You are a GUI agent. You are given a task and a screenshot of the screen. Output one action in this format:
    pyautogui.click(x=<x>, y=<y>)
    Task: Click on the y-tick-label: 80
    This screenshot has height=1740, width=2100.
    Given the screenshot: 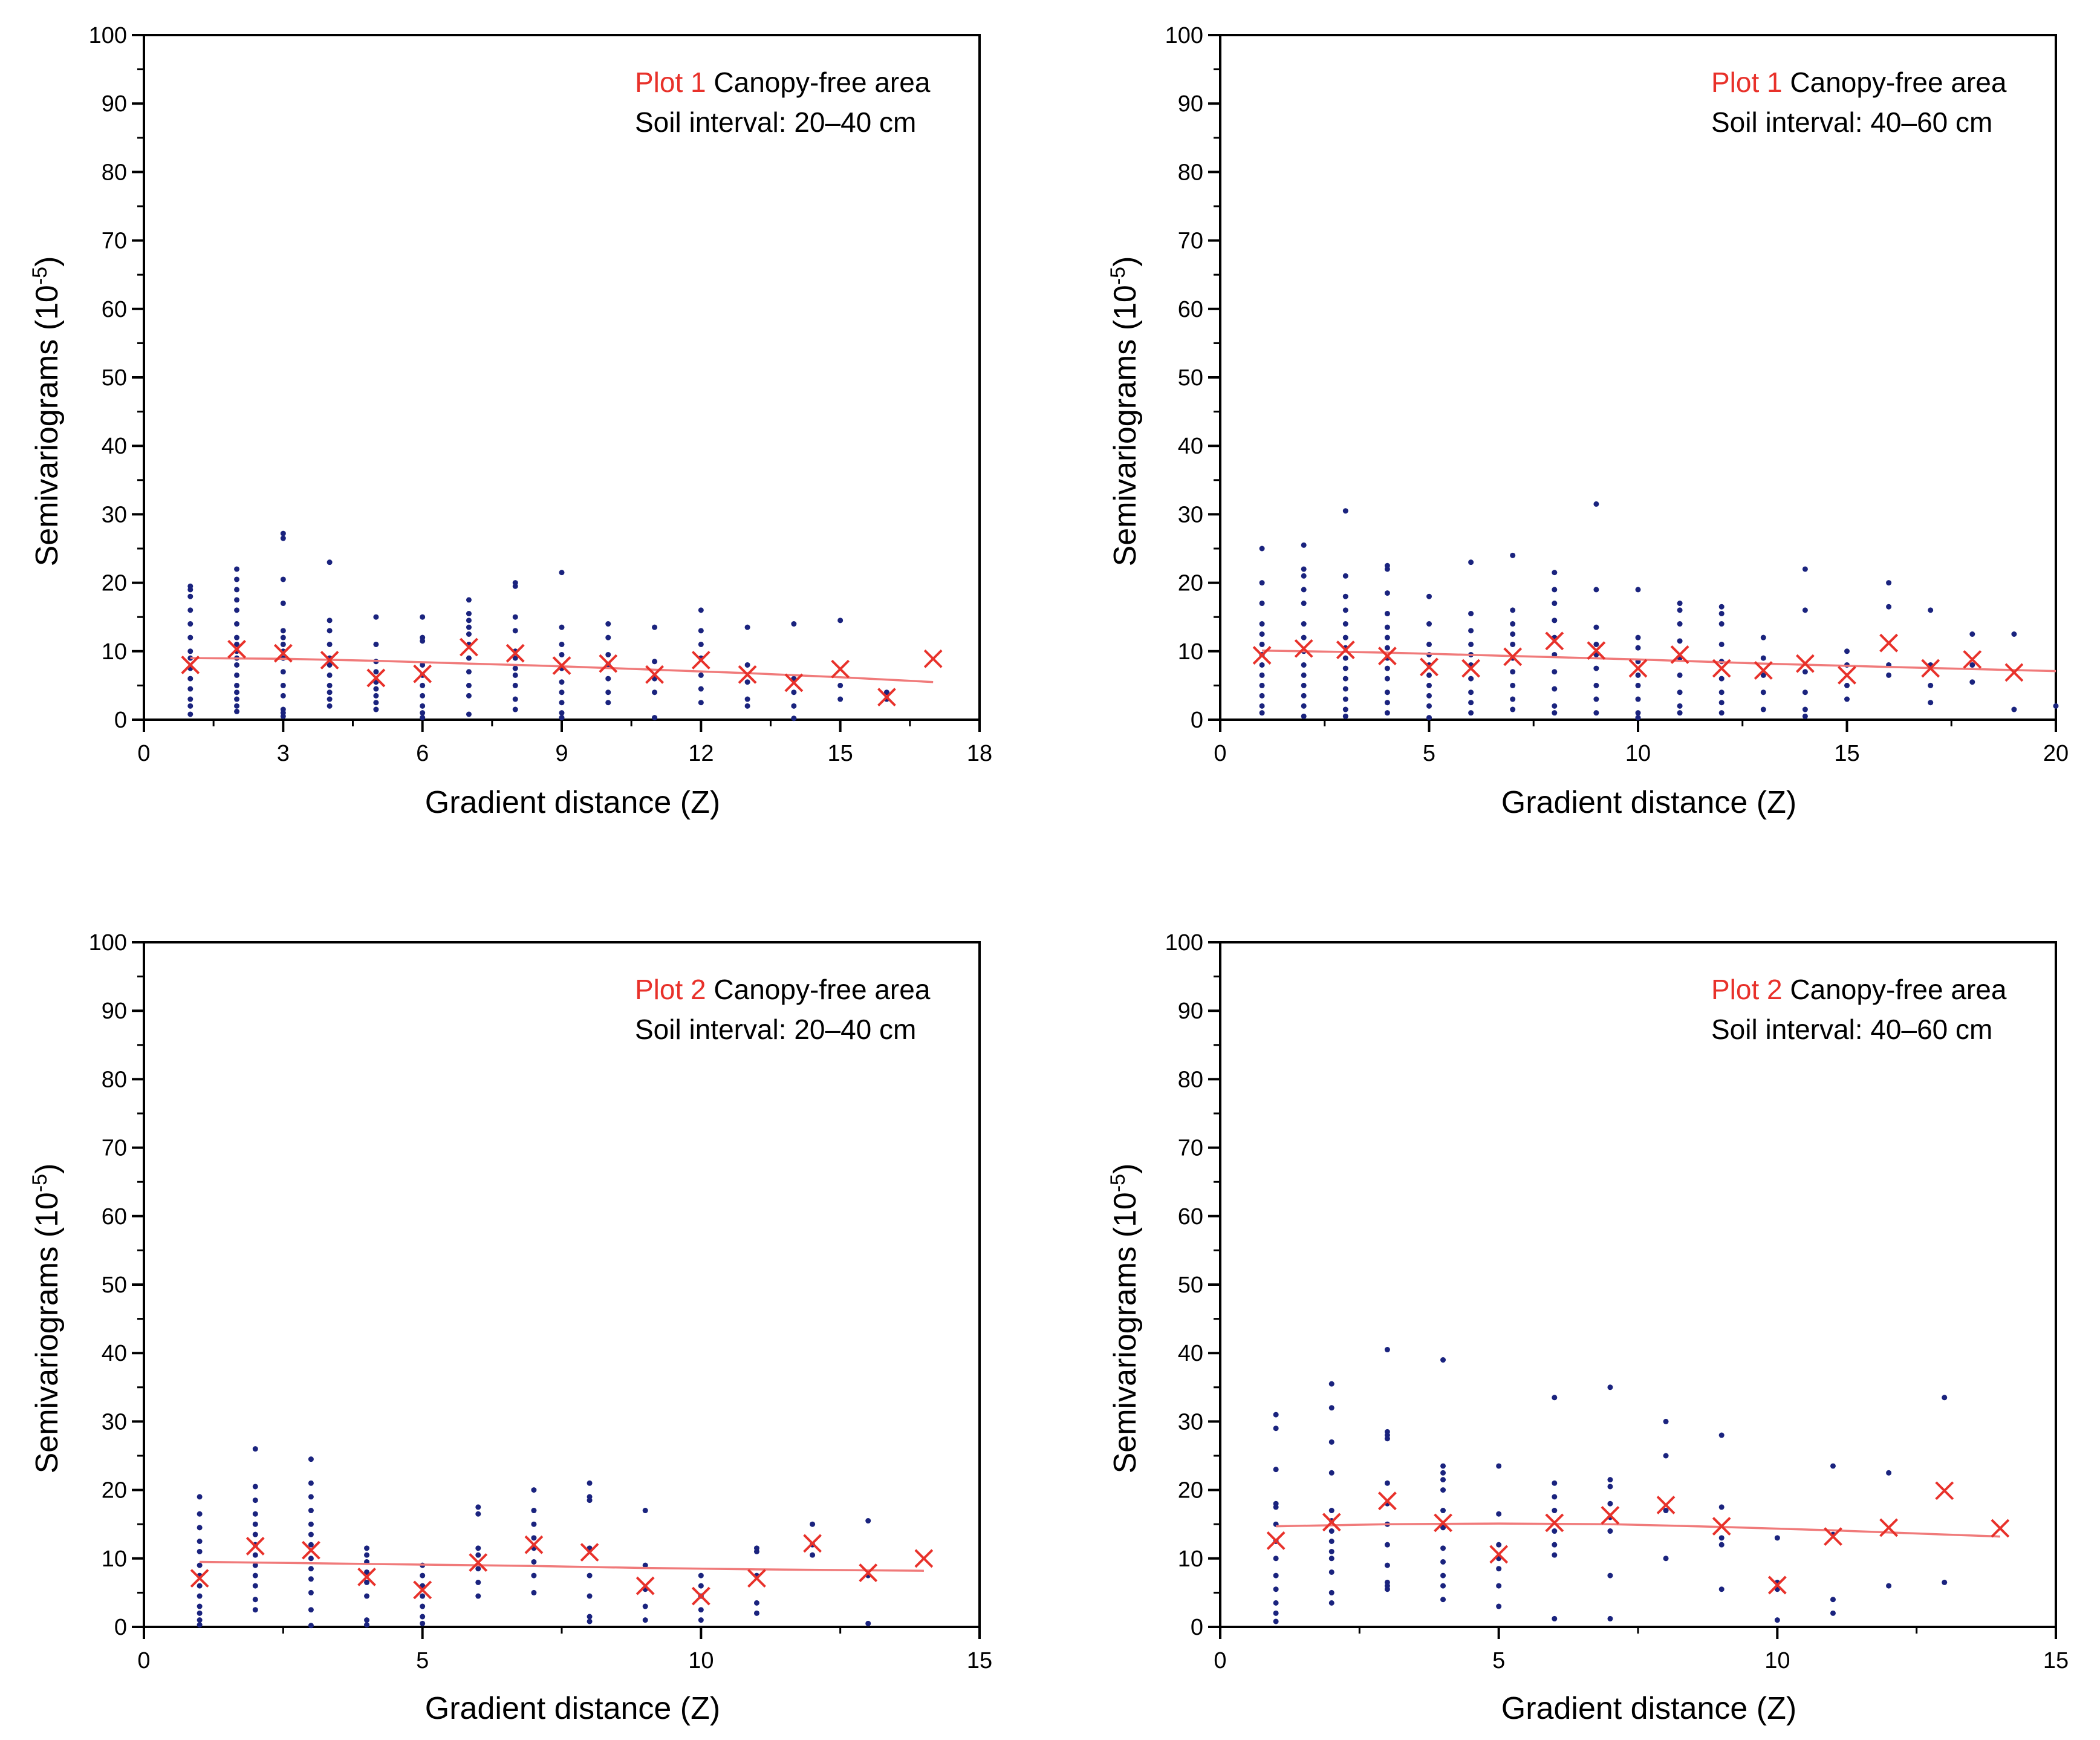 What is the action you would take?
    pyautogui.click(x=114, y=173)
    